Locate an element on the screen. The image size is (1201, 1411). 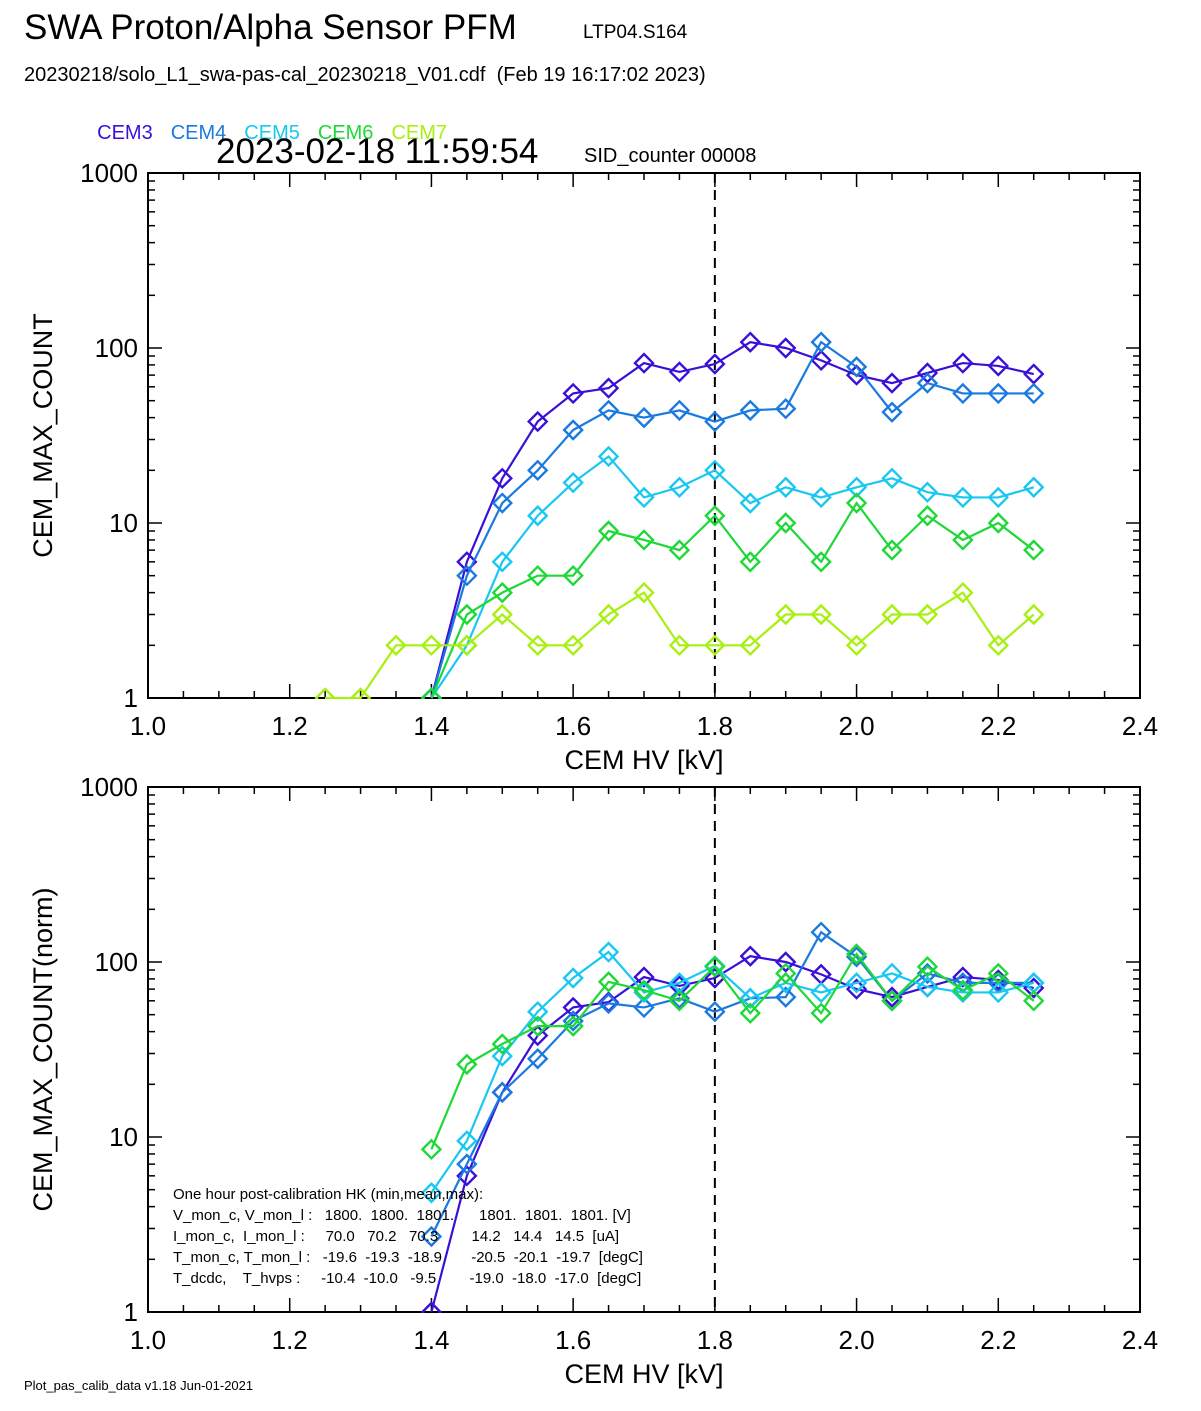
x-tick-label: 2.2 is located at coordinates (998, 1340).